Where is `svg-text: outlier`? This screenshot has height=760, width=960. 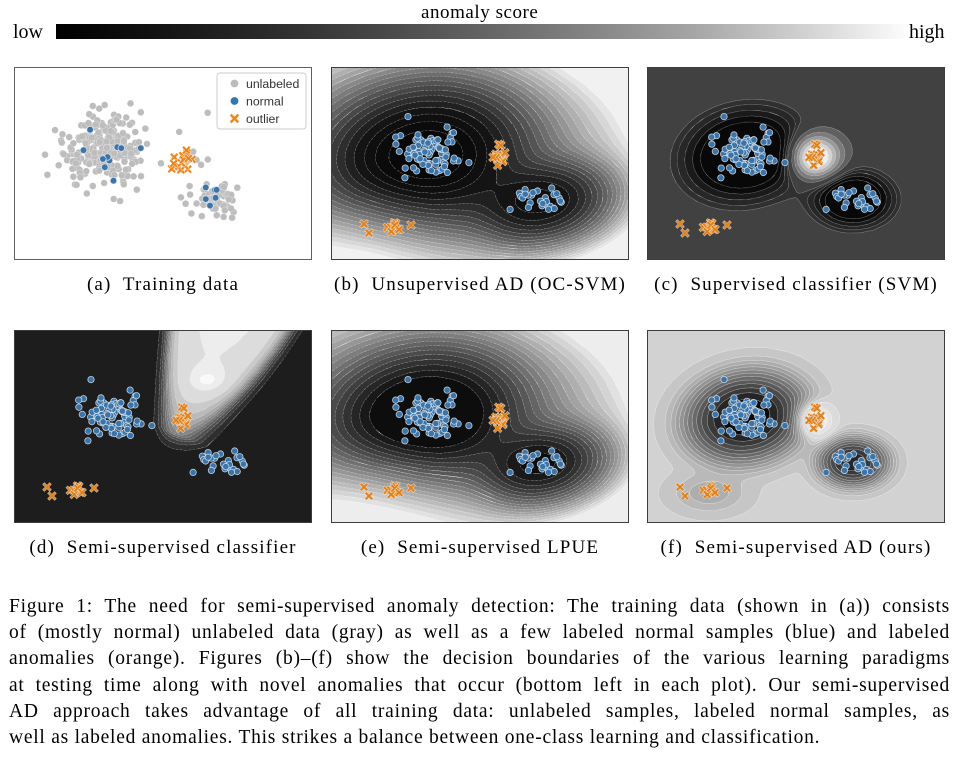
svg-text: outlier is located at coordinates (263, 119).